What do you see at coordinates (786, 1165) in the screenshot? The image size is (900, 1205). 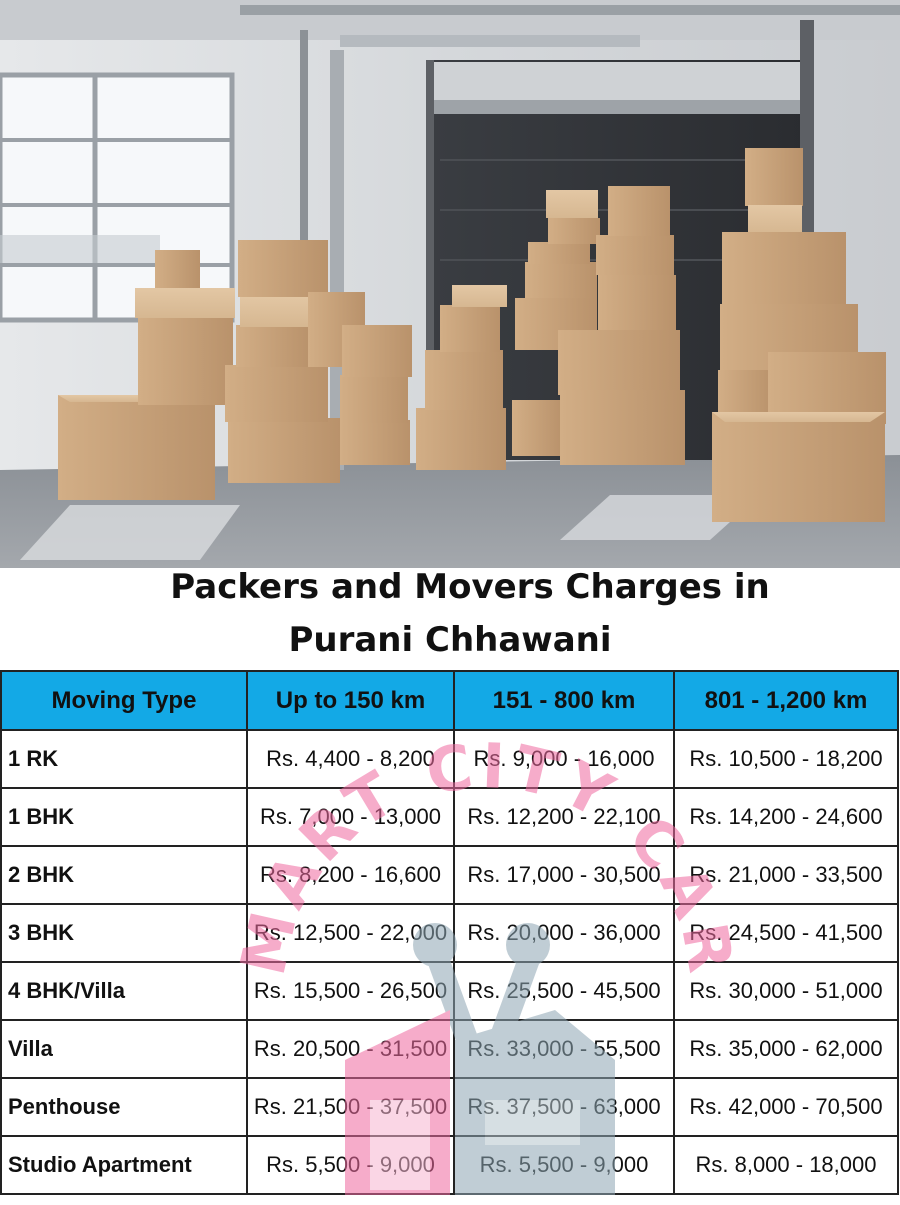 I see `price-cell: Rs. 8,000 - 18,000` at bounding box center [786, 1165].